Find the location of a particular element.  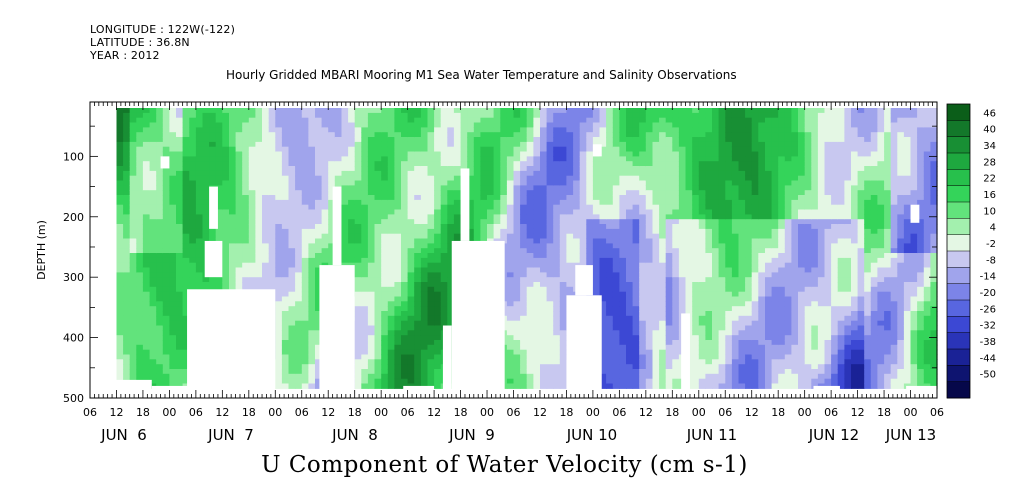

y-tick-label: 500 is located at coordinates (73, 398).